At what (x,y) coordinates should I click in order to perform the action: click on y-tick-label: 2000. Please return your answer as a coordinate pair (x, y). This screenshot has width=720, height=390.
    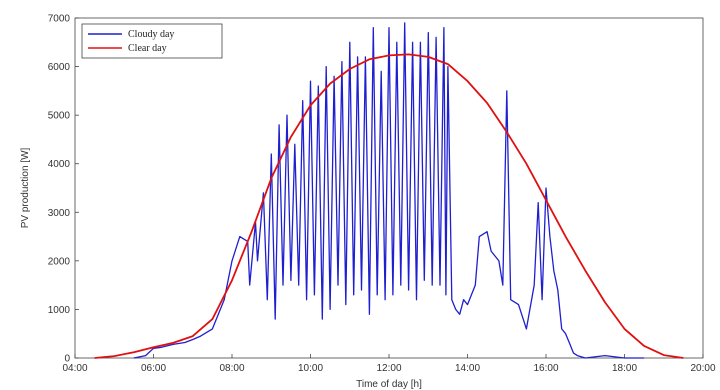
    Looking at the image, I should click on (59, 261).